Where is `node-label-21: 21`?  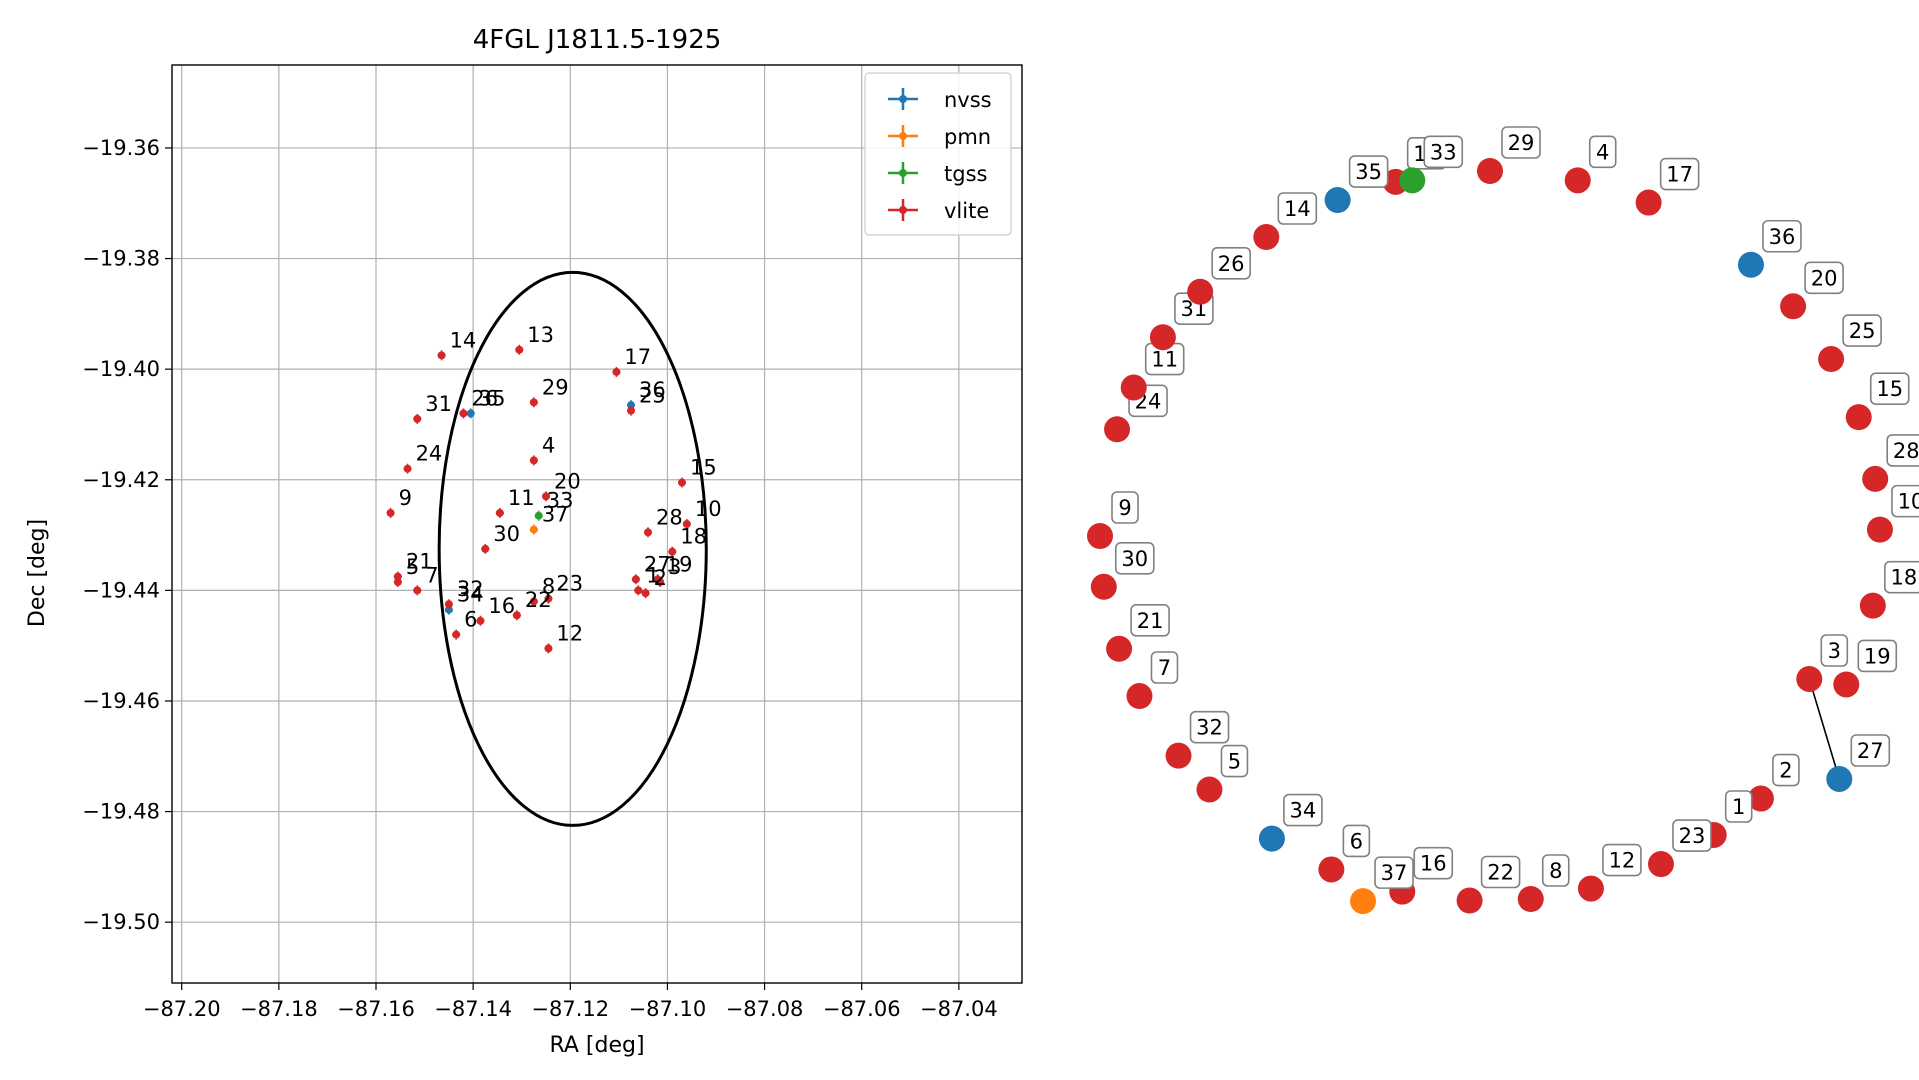
node-label-21: 21 is located at coordinates (1150, 621).